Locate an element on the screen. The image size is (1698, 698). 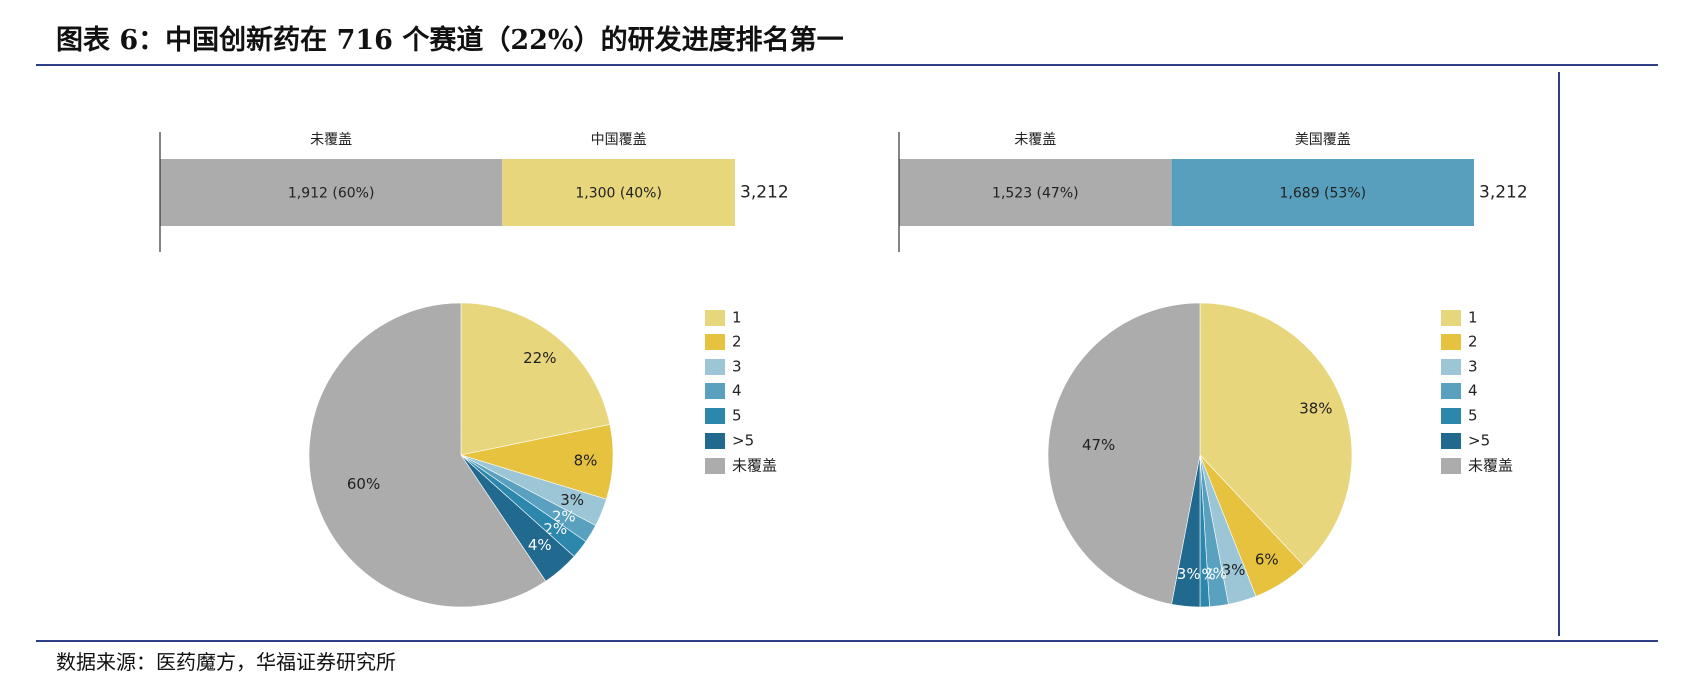
pie-label-1-4: 2% is located at coordinates (564, 517).